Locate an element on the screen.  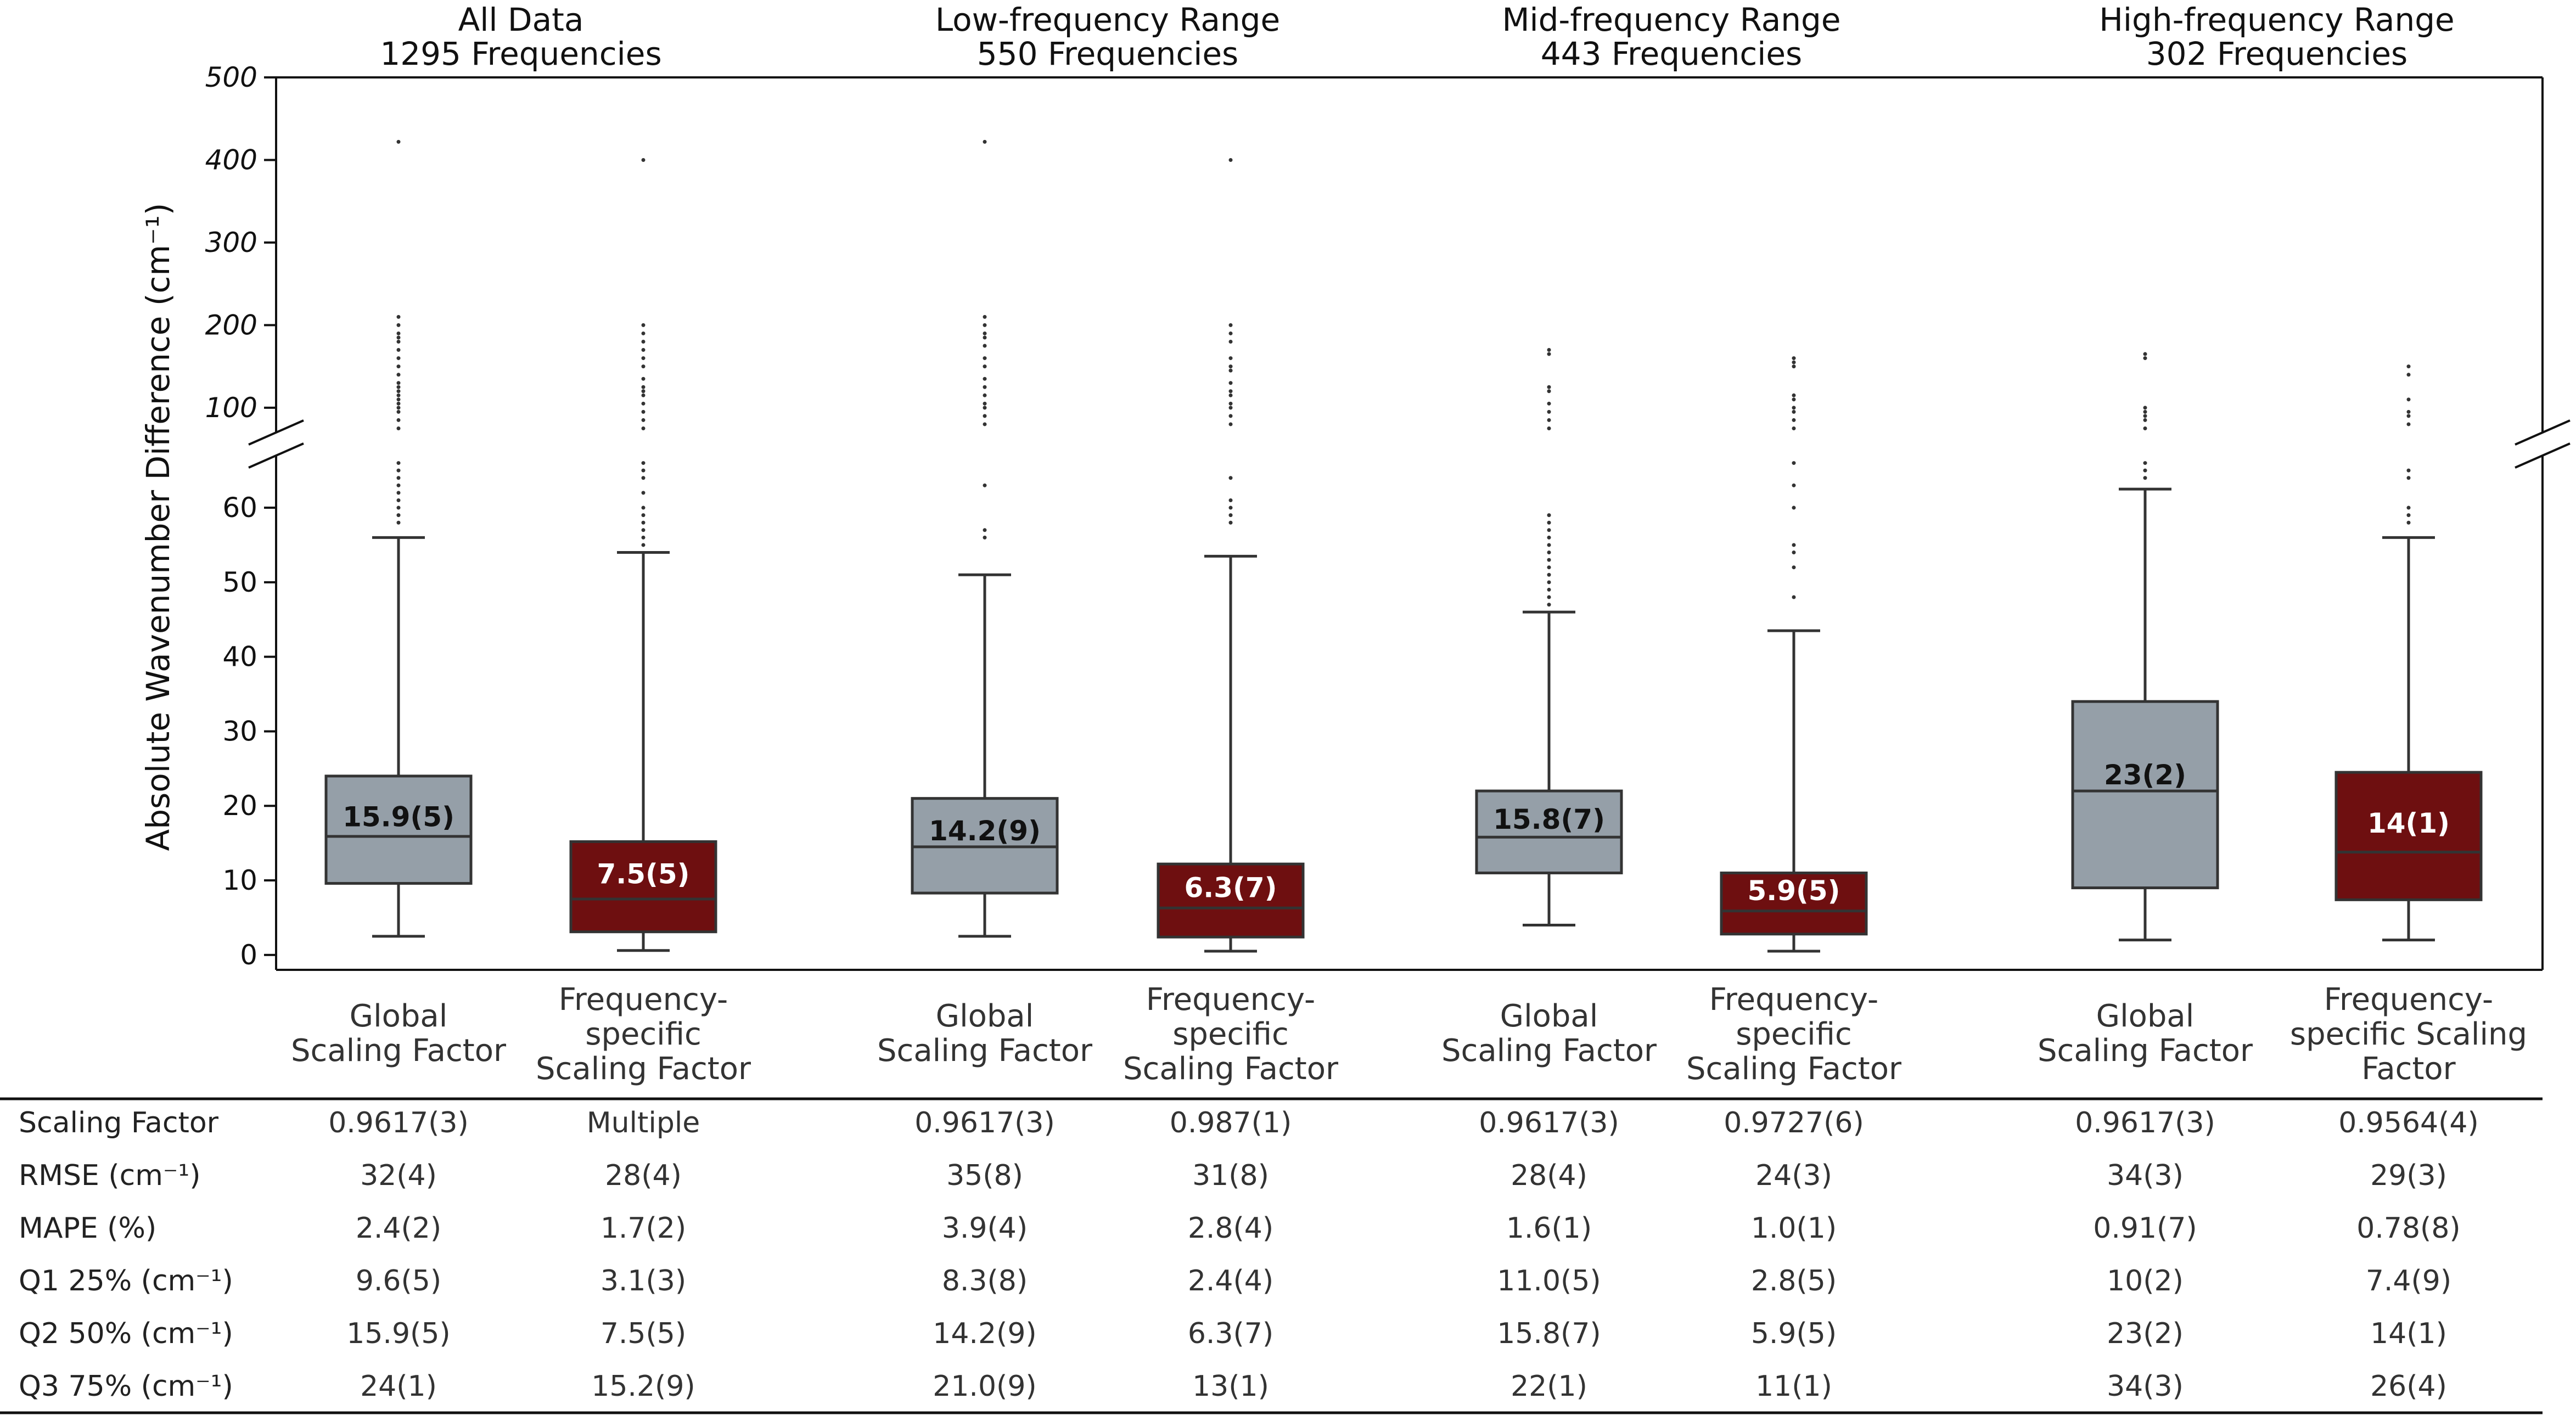
table-cell: 31(8) is located at coordinates (1230, 1175).